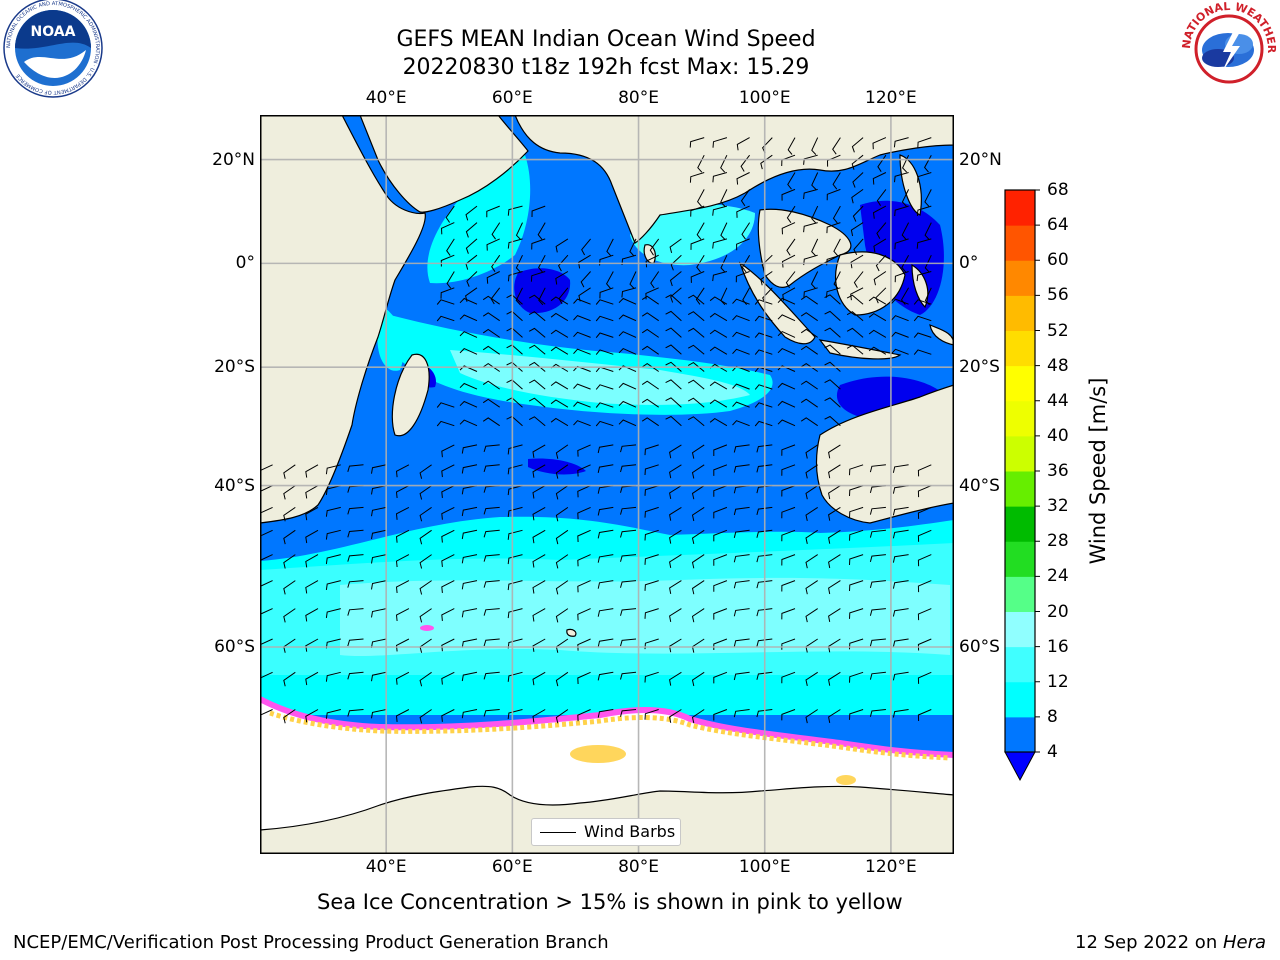 The image size is (1280, 960). I want to click on legend-line-icon, so click(558, 832).